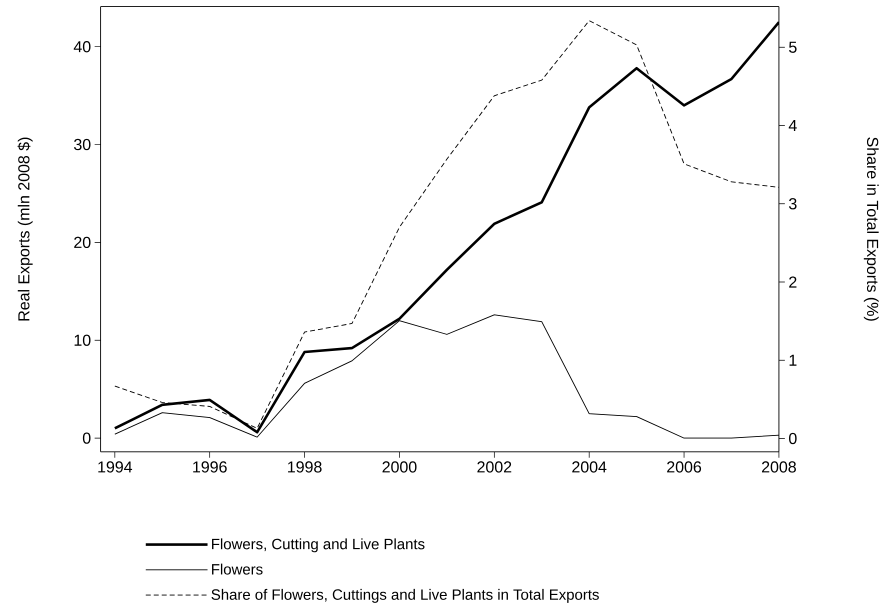  I want to click on y2-tick-label: 0, so click(793, 438).